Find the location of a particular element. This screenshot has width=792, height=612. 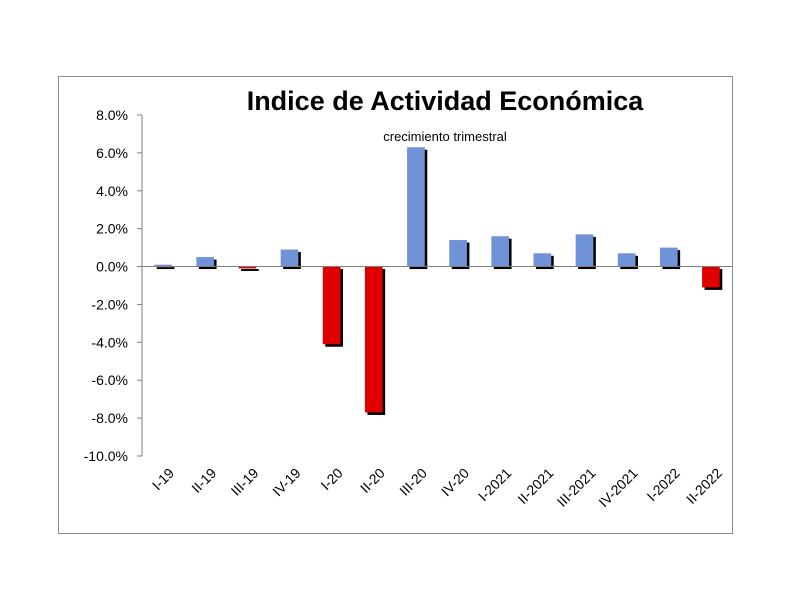

y-tick-label: -2.0% is located at coordinates (109, 304).